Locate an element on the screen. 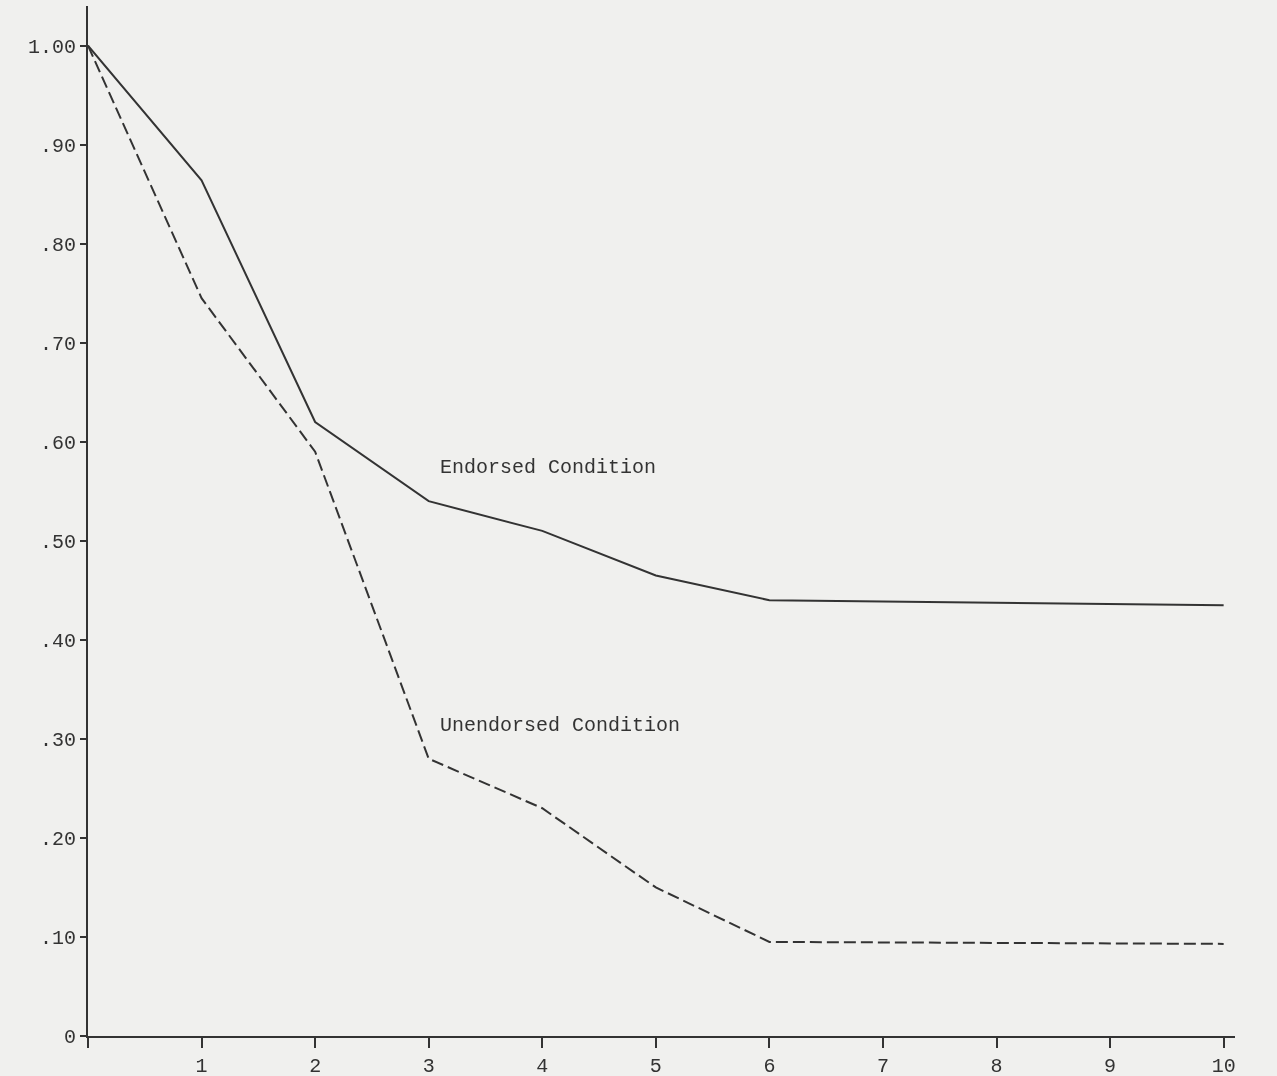 Image resolution: width=1277 pixels, height=1076 pixels. y-tick-label: .30 is located at coordinates (57, 740).